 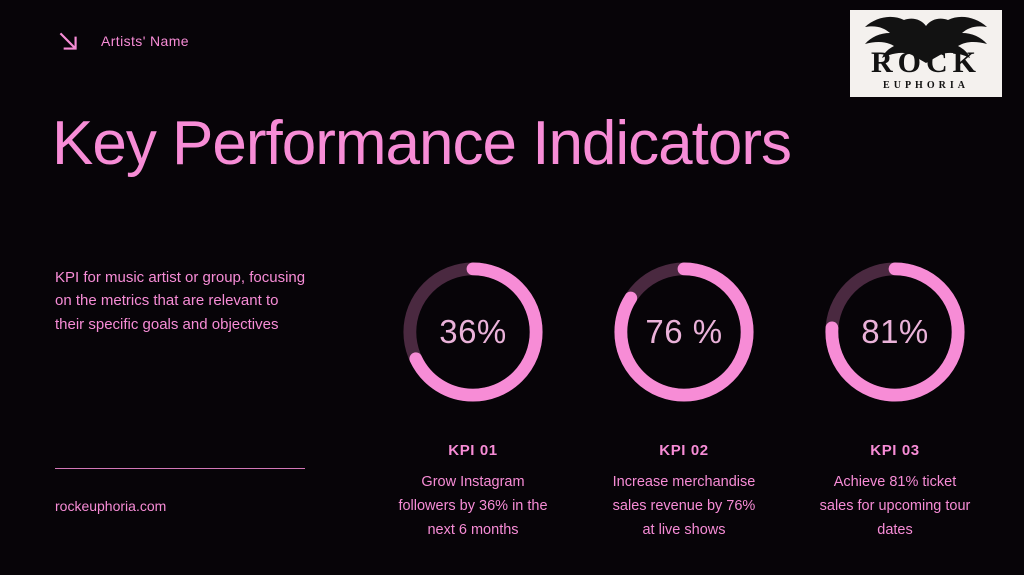 What do you see at coordinates (145, 41) in the screenshot?
I see `artist-name-label: Artists' Name` at bounding box center [145, 41].